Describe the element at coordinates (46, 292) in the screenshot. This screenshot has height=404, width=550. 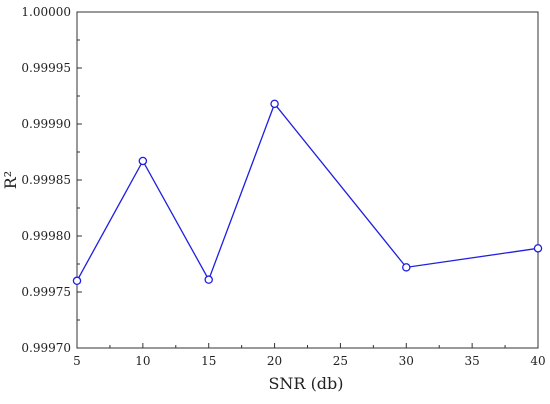
I see `y-tick-label: 0.99975` at that location.